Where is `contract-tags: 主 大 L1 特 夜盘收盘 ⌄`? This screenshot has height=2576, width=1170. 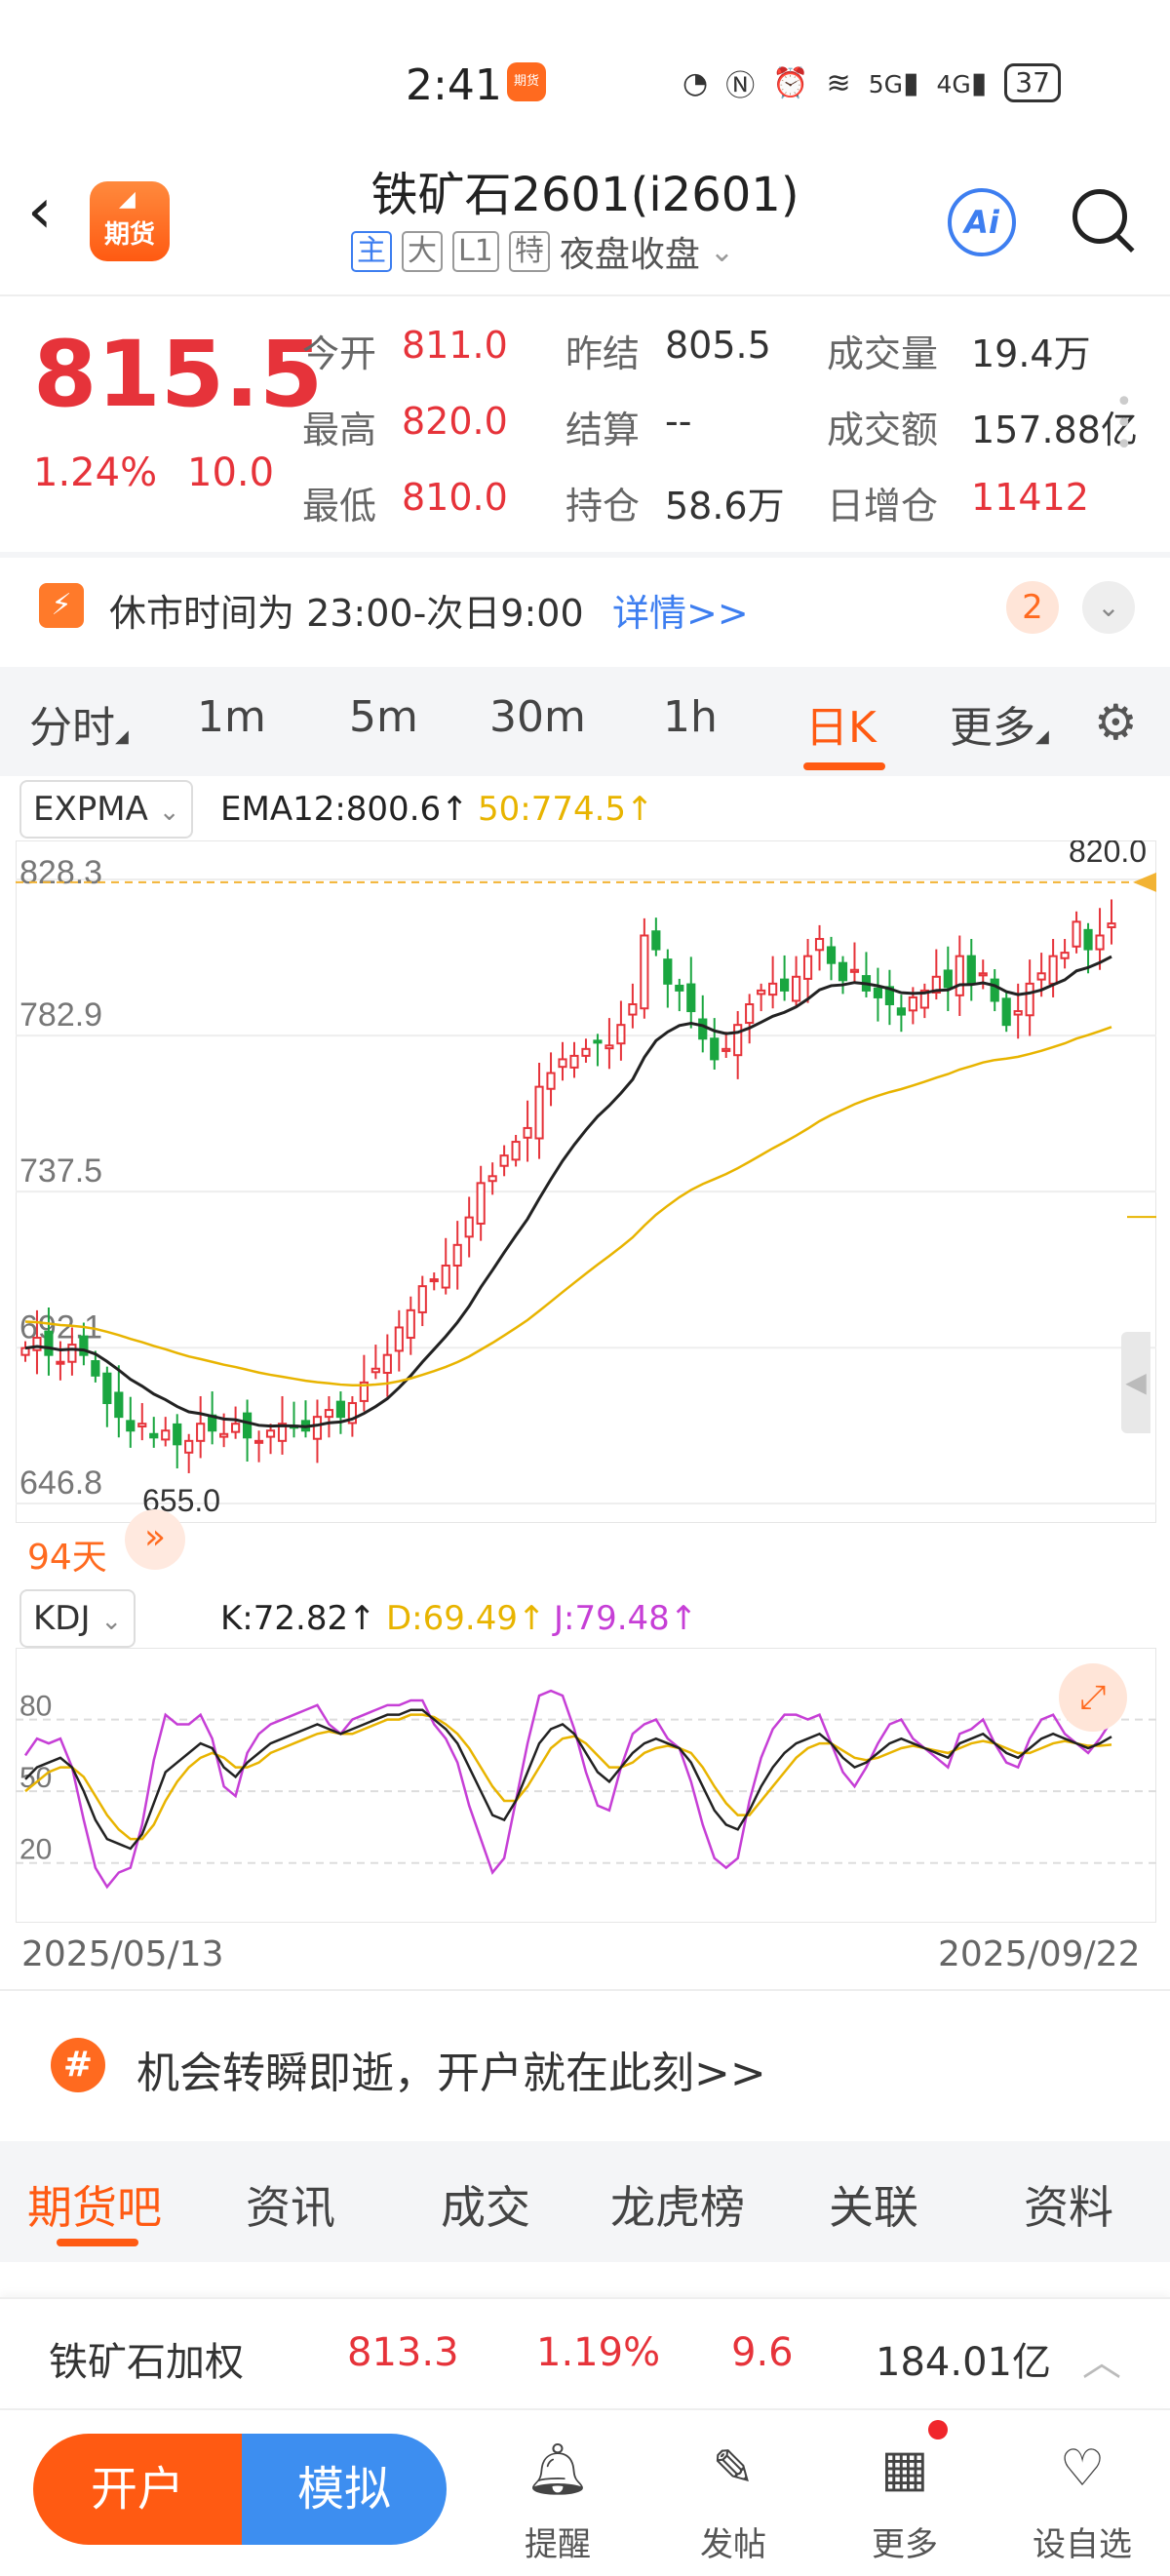 contract-tags: 主 大 L1 特 夜盘收盘 ⌄ is located at coordinates (542, 251).